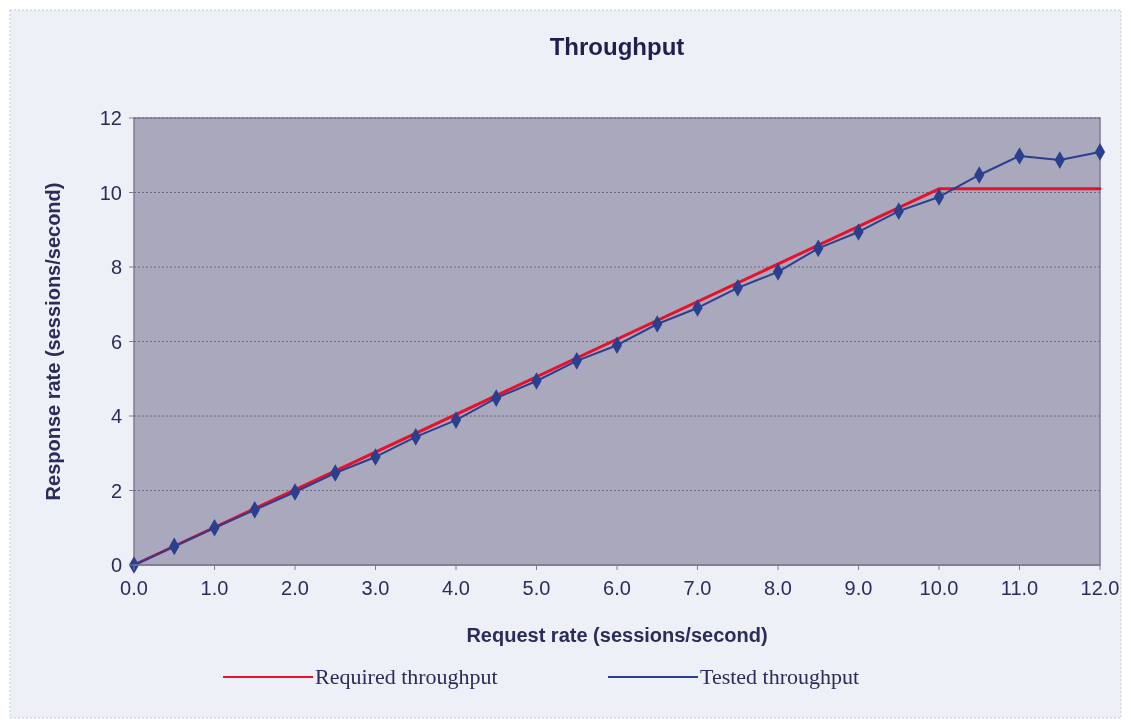 Image resolution: width=1131 pixels, height=728 pixels. What do you see at coordinates (116, 490) in the screenshot?
I see `y-tick-label: 2` at bounding box center [116, 490].